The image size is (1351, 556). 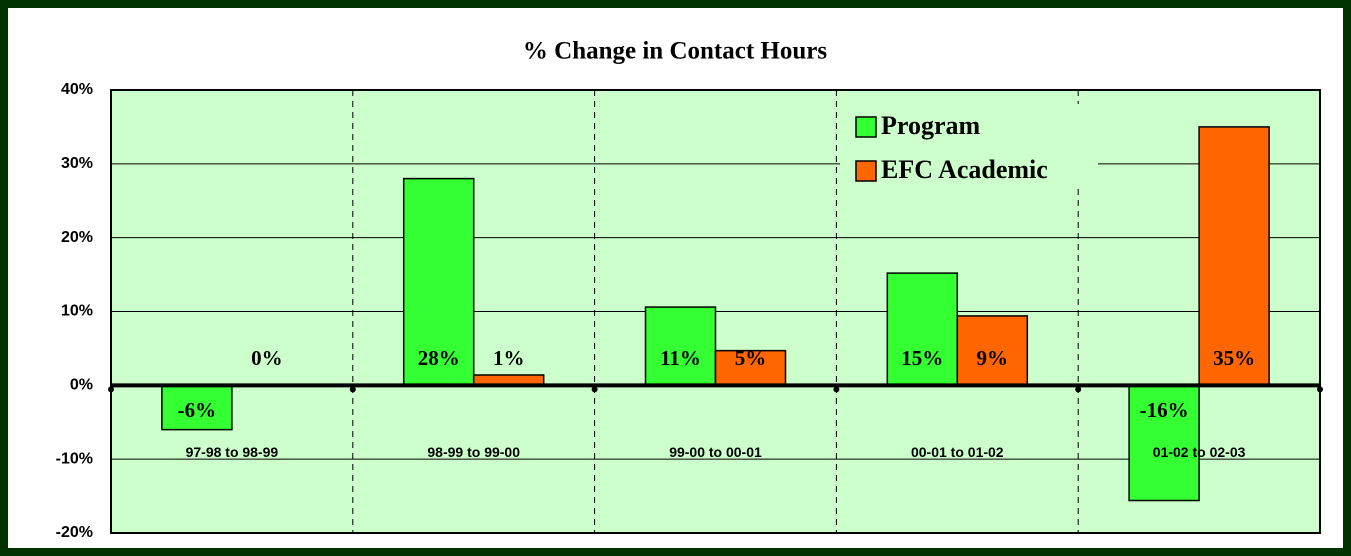 What do you see at coordinates (77, 89) in the screenshot?
I see `y-tick-label: 40%` at bounding box center [77, 89].